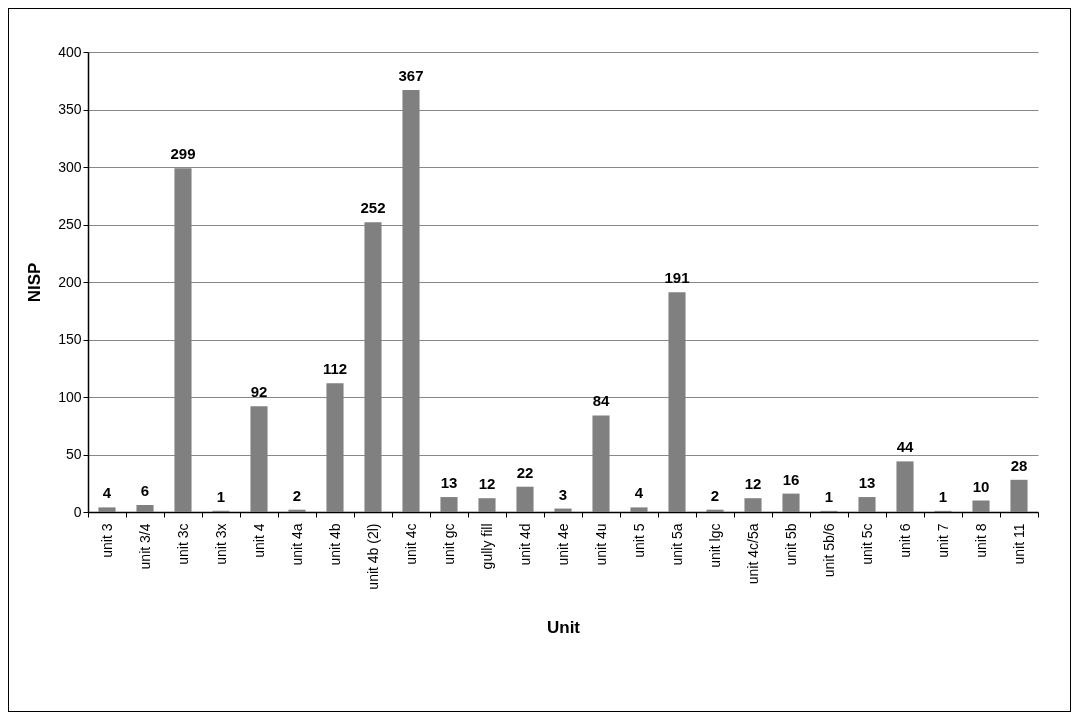 The height and width of the screenshot is (724, 1083). Describe the element at coordinates (410, 544) in the screenshot. I see `x-tick-label: unit 4c` at that location.